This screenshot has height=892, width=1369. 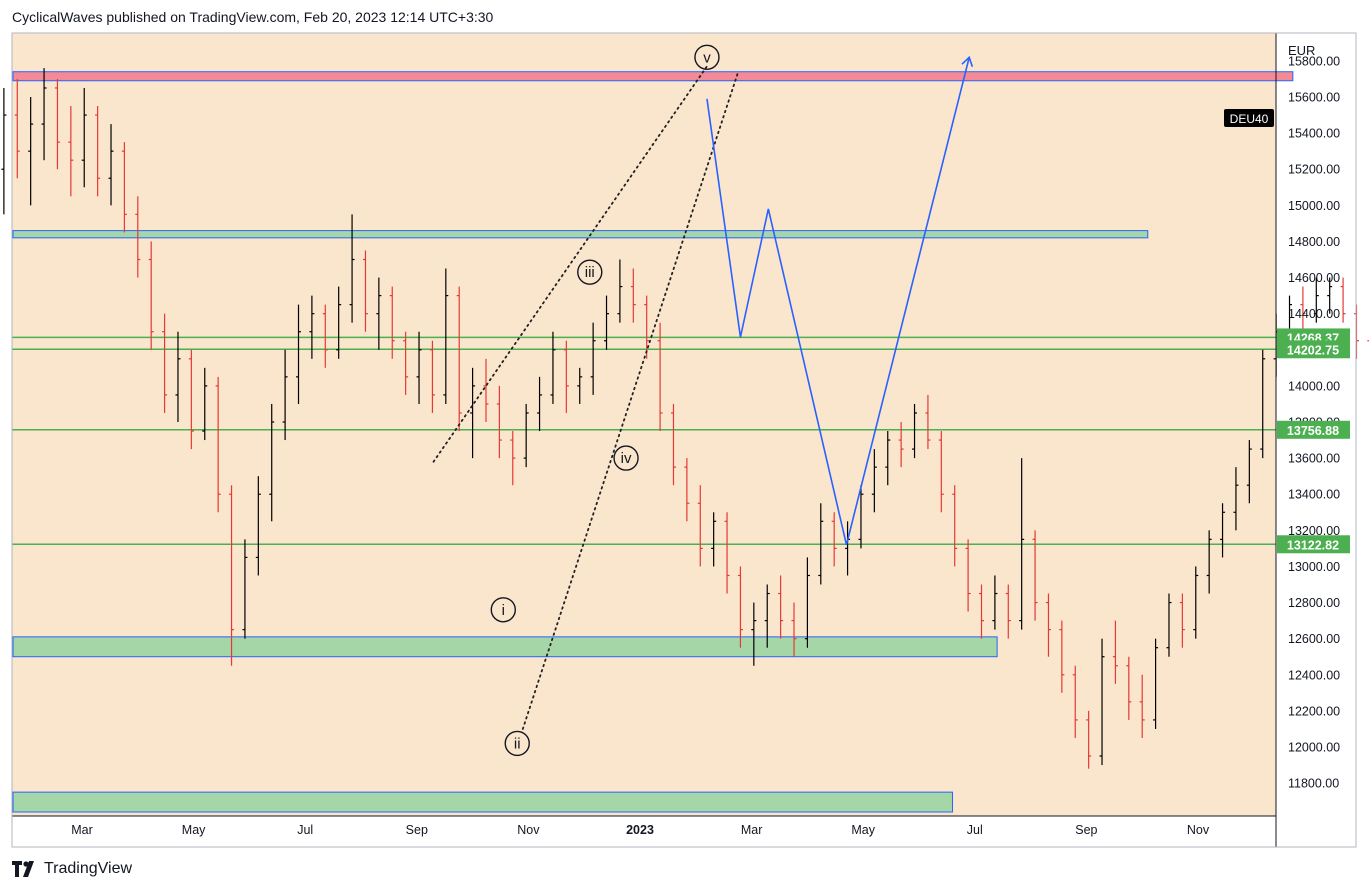 What do you see at coordinates (1314, 531) in the screenshot?
I see `price-tick-label: 13200.00` at bounding box center [1314, 531].